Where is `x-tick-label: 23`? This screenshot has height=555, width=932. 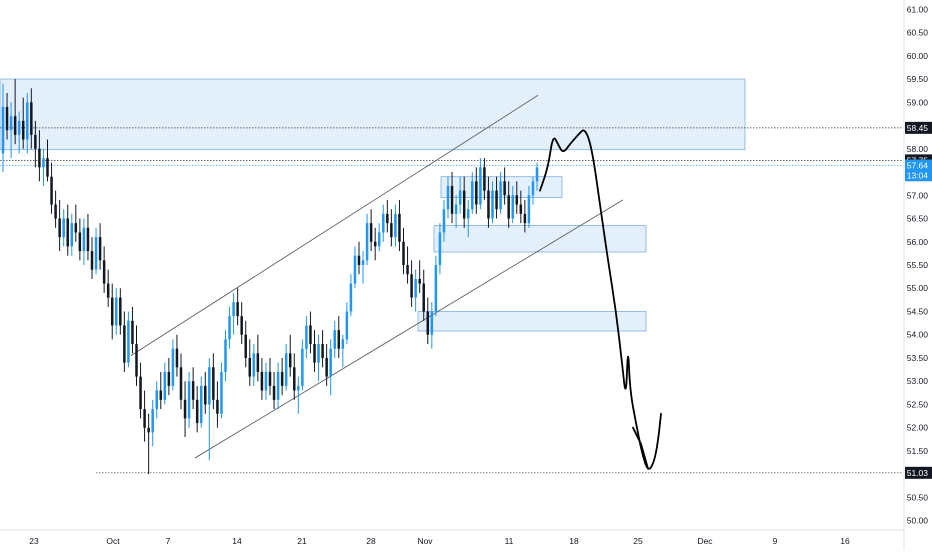
x-tick-label: 23 is located at coordinates (34, 541).